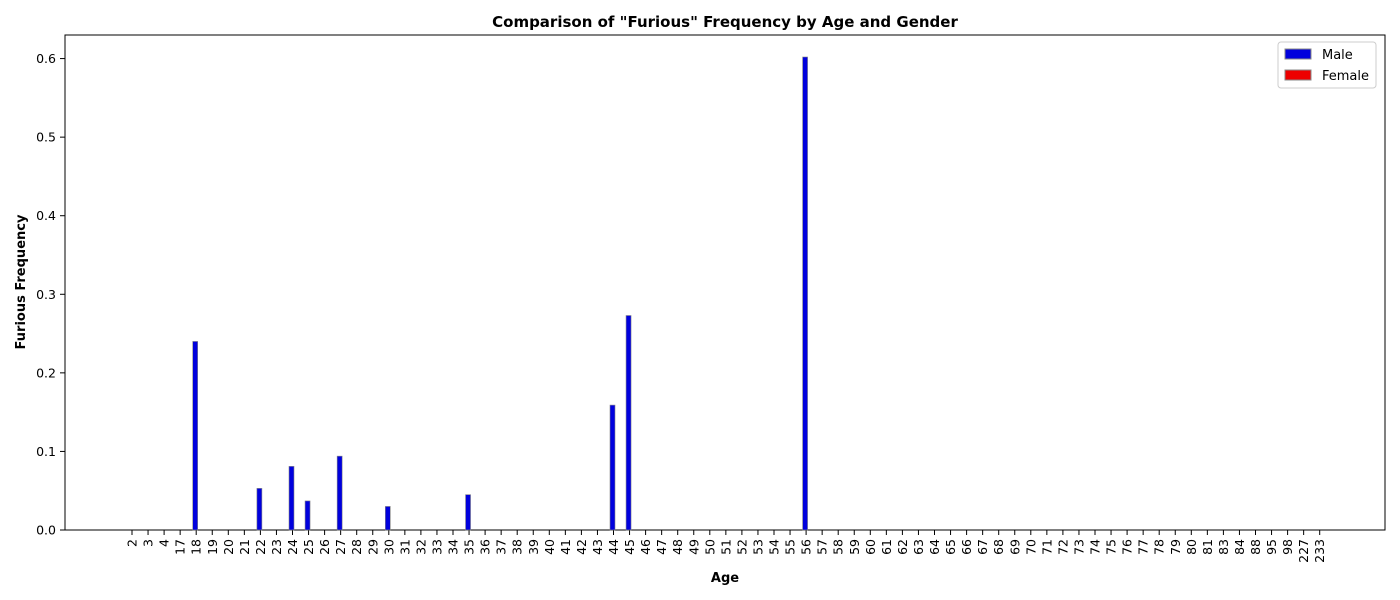  What do you see at coordinates (132, 543) in the screenshot?
I see `x-tick-label: 2` at bounding box center [132, 543].